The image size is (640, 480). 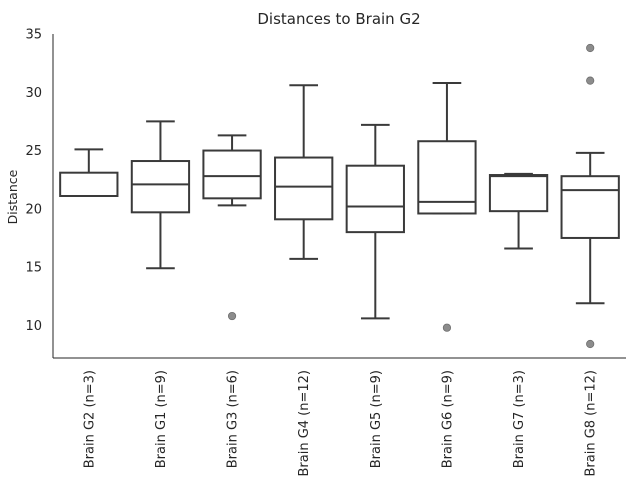 What do you see at coordinates (161, 419) in the screenshot?
I see `x-tick-label: Brain G1 (n=9)` at bounding box center [161, 419].